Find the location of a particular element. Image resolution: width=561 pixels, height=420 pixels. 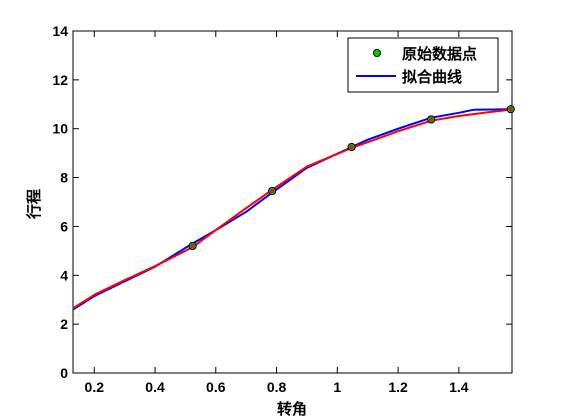

y-tick-label: 2 is located at coordinates (64, 324).